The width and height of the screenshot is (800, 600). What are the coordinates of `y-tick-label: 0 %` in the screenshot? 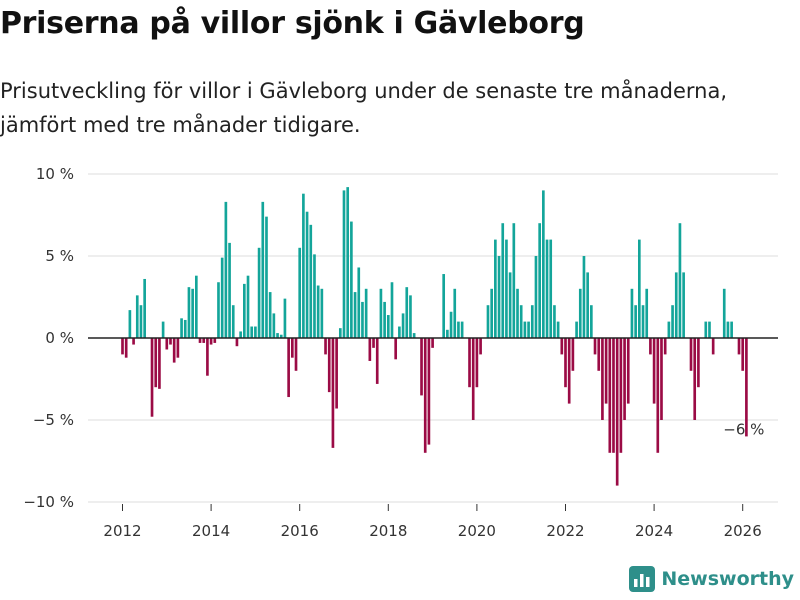 It's located at (59, 338).